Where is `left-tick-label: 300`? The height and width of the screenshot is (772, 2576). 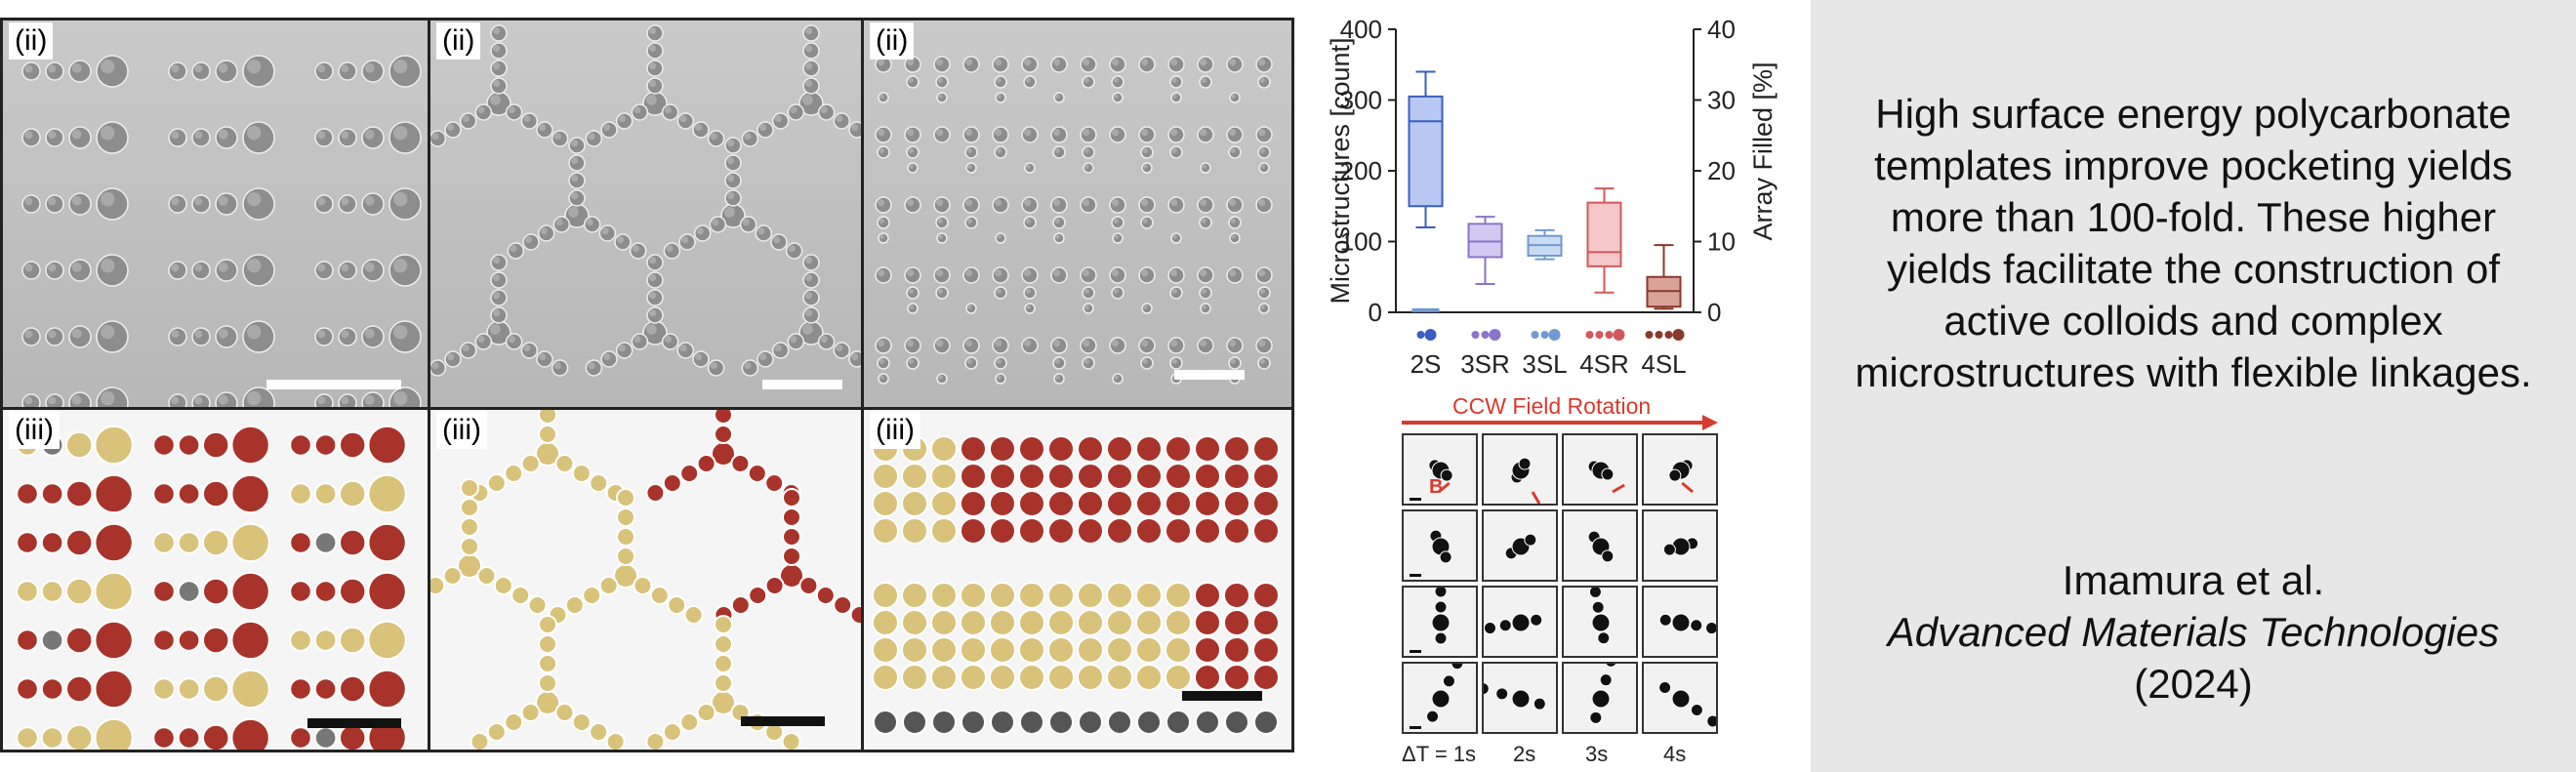 left-tick-label: 300 is located at coordinates (1361, 100).